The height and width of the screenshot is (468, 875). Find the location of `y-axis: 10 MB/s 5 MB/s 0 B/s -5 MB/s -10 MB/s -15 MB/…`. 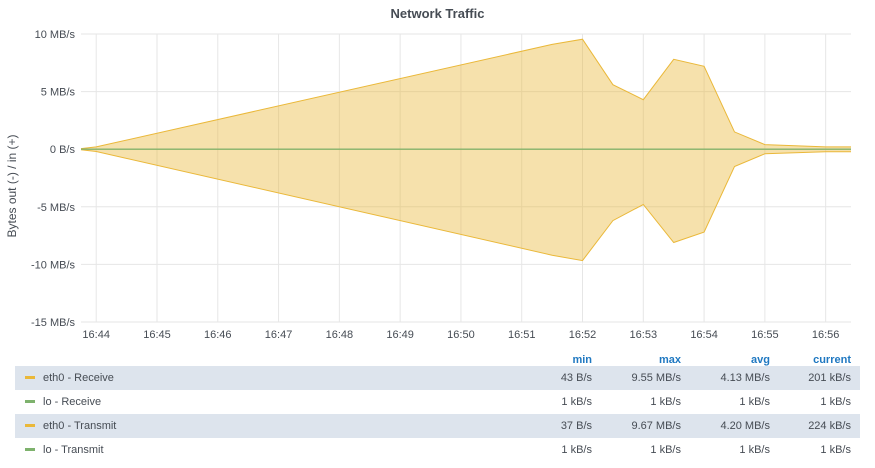

y-axis: 10 MB/s 5 MB/s 0 B/s -5 MB/s -10 MB/s -15 MB/… is located at coordinates (53, 179).